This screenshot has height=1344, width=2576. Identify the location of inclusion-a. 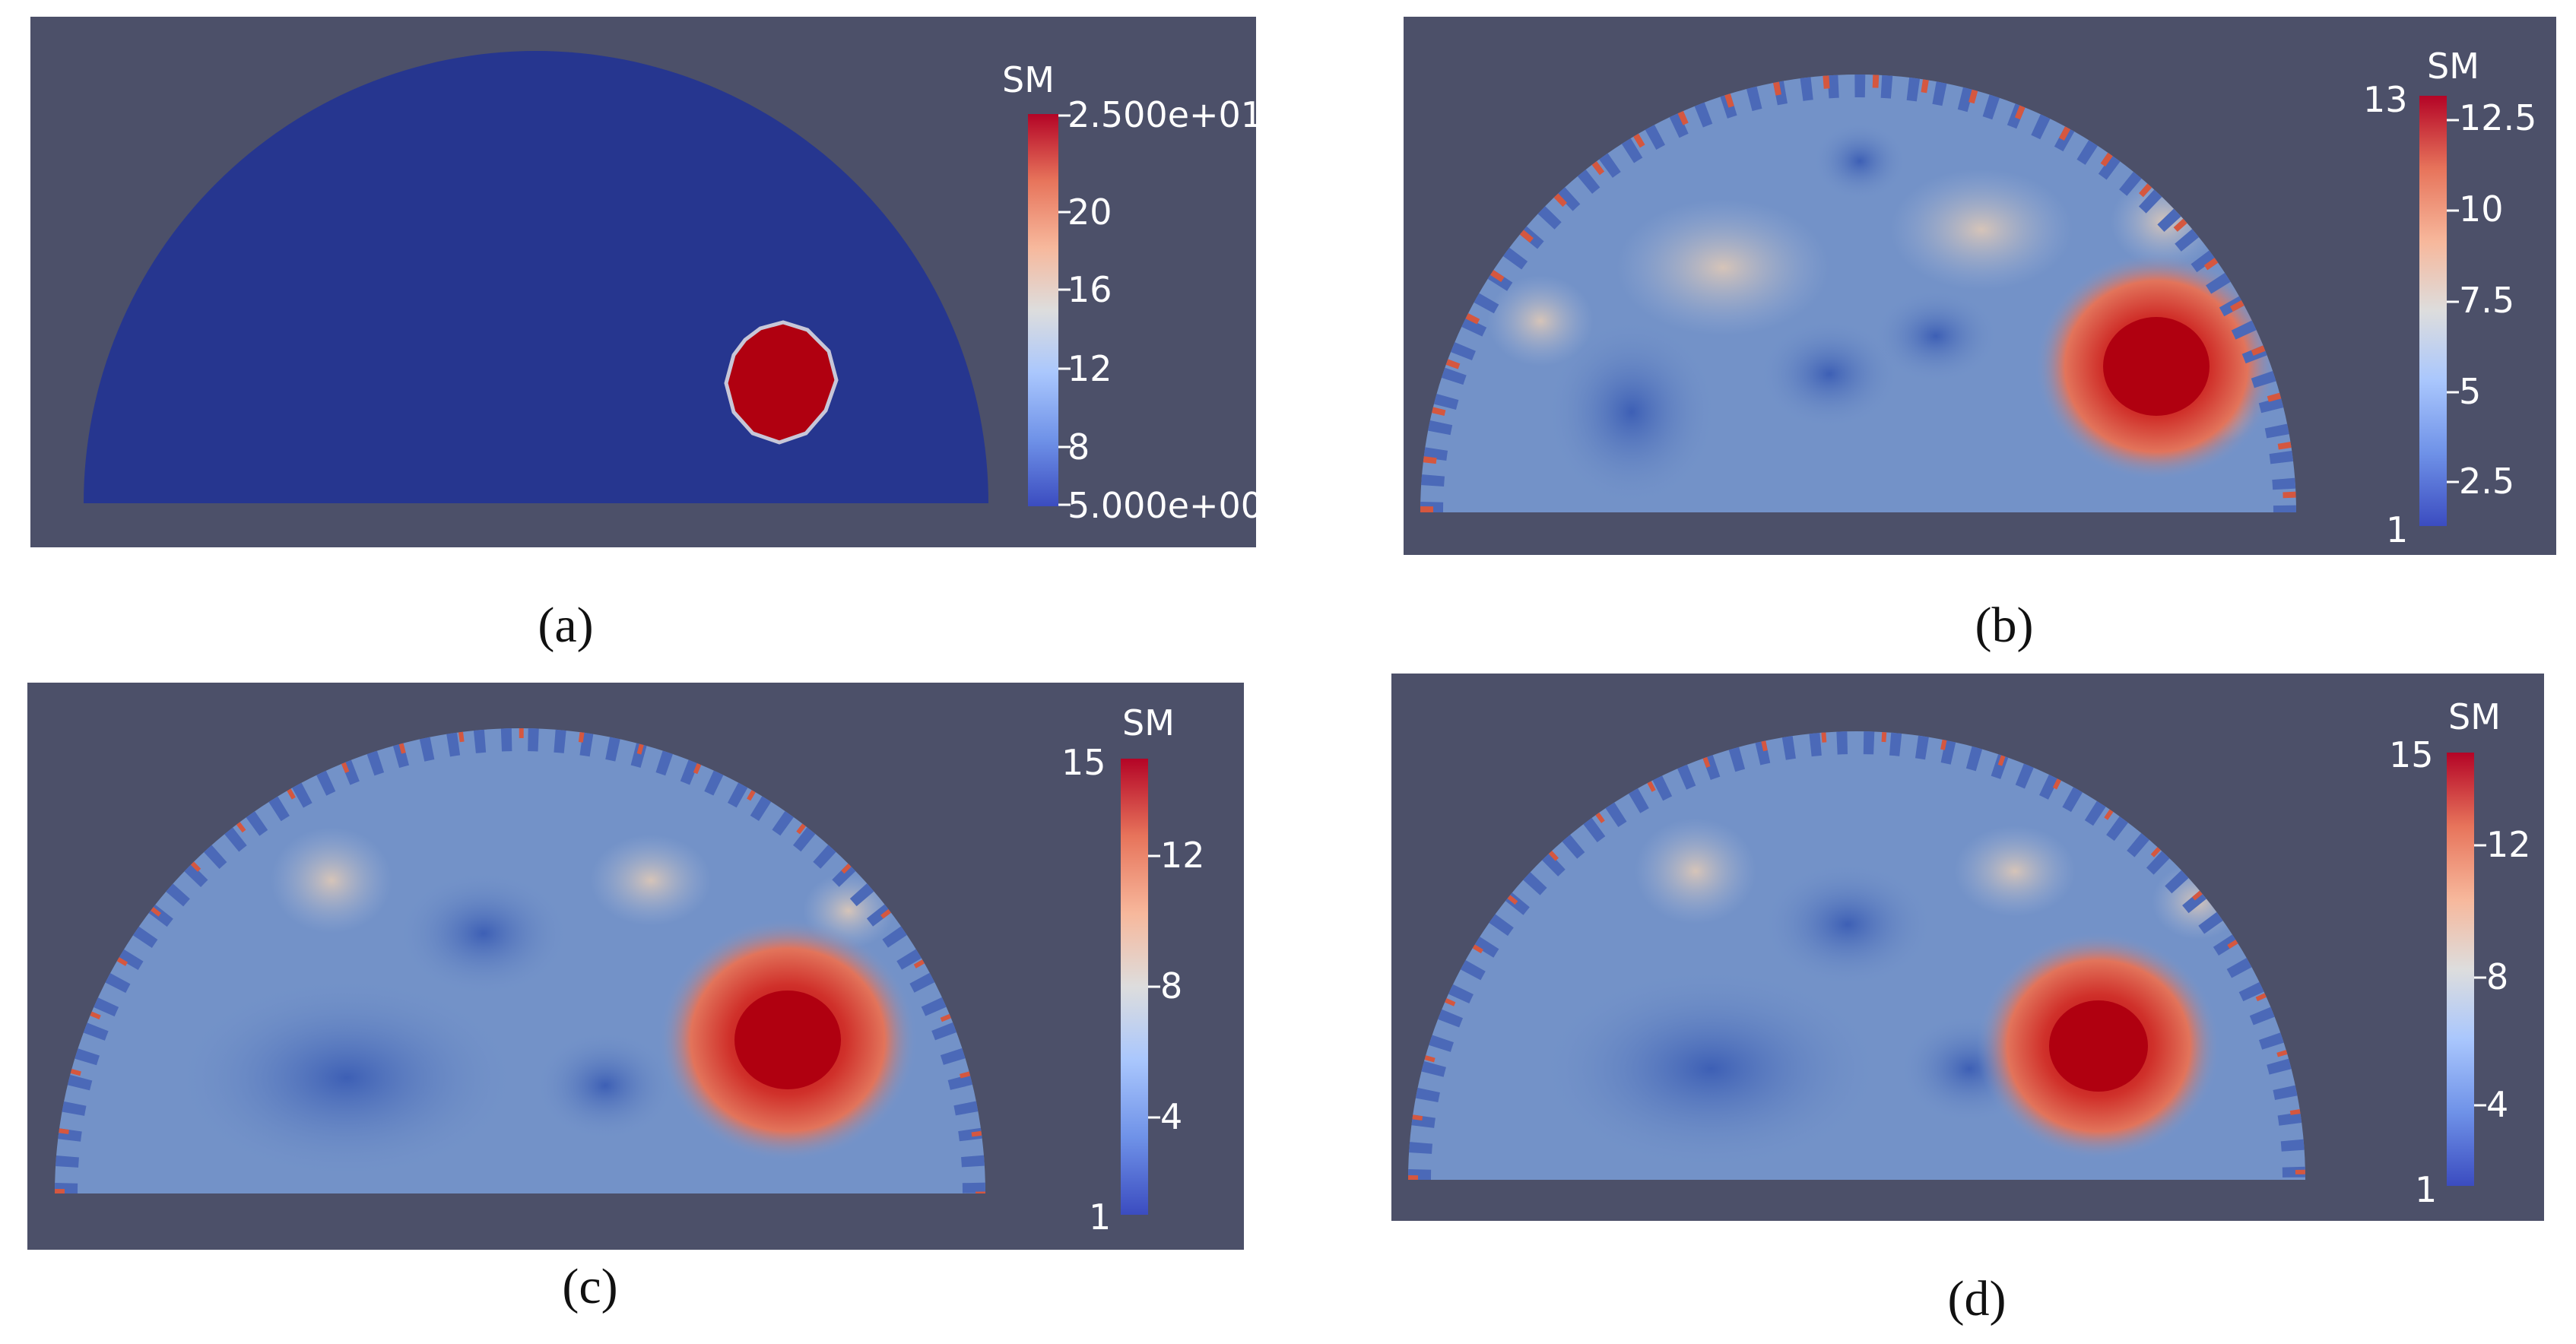
(782, 382).